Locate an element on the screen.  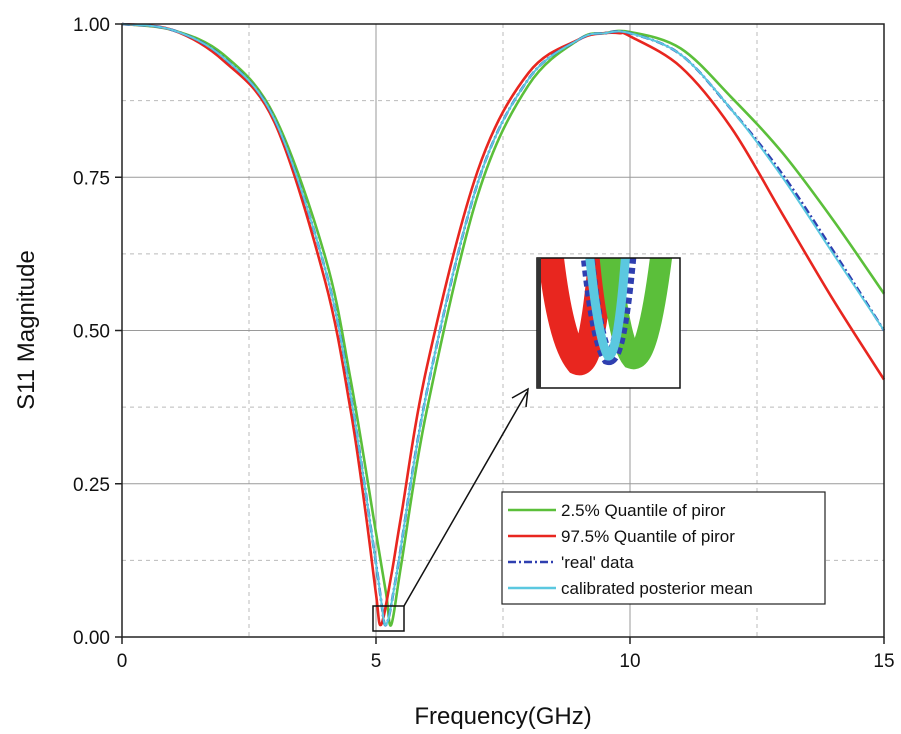
x-axis-title: Frequency(GHz) is located at coordinates (502, 716).